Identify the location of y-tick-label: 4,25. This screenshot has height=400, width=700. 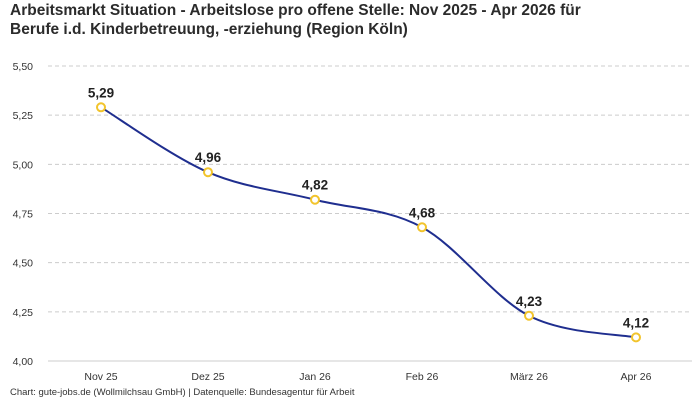
(23, 313).